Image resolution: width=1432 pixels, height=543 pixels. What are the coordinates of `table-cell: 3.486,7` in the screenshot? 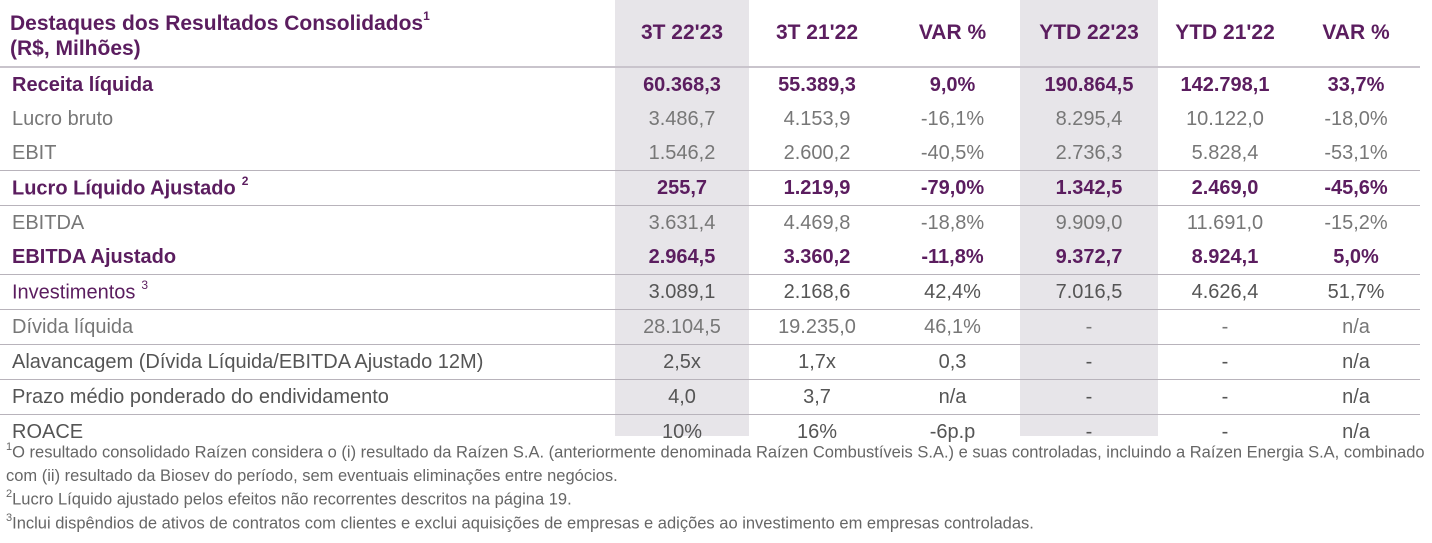 It's located at (682, 118).